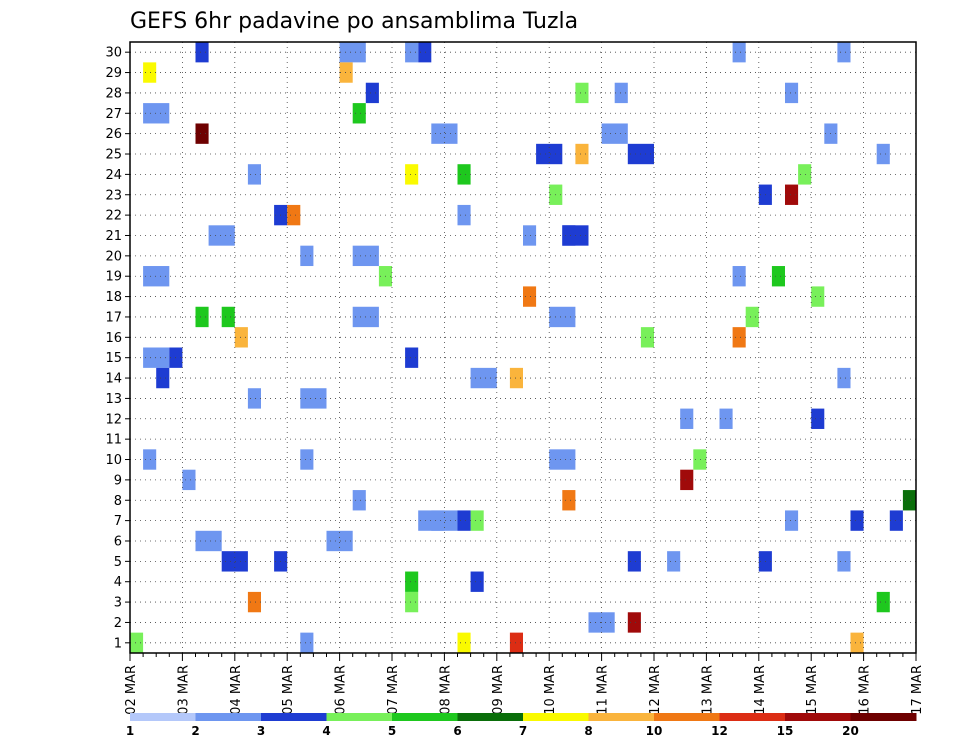 This screenshot has height=742, width=960. I want to click on colorbar-label: 3, so click(261, 731).